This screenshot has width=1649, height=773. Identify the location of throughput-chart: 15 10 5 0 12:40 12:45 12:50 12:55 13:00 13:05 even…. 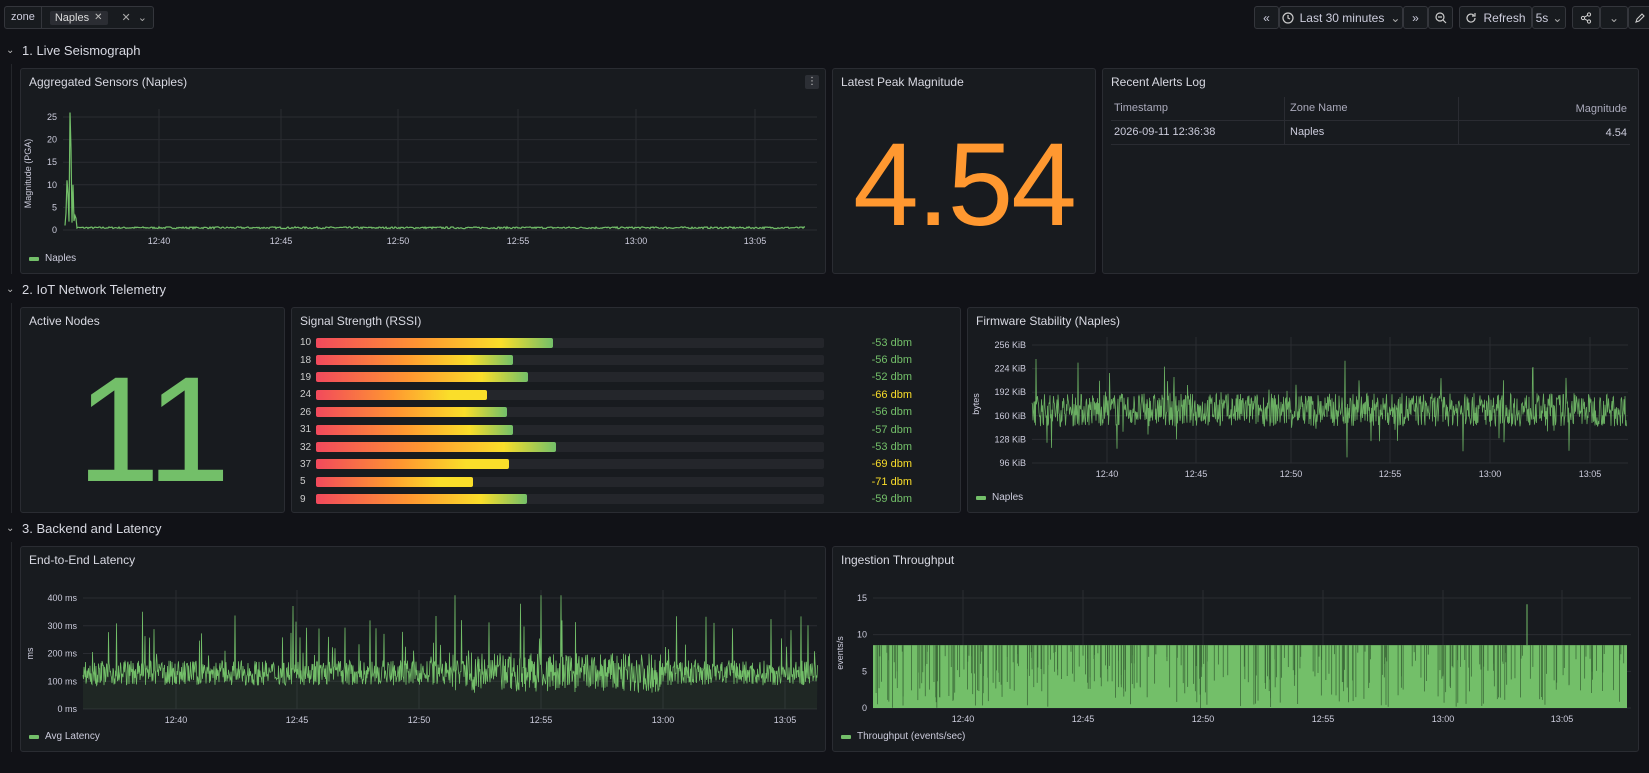
(1233, 657).